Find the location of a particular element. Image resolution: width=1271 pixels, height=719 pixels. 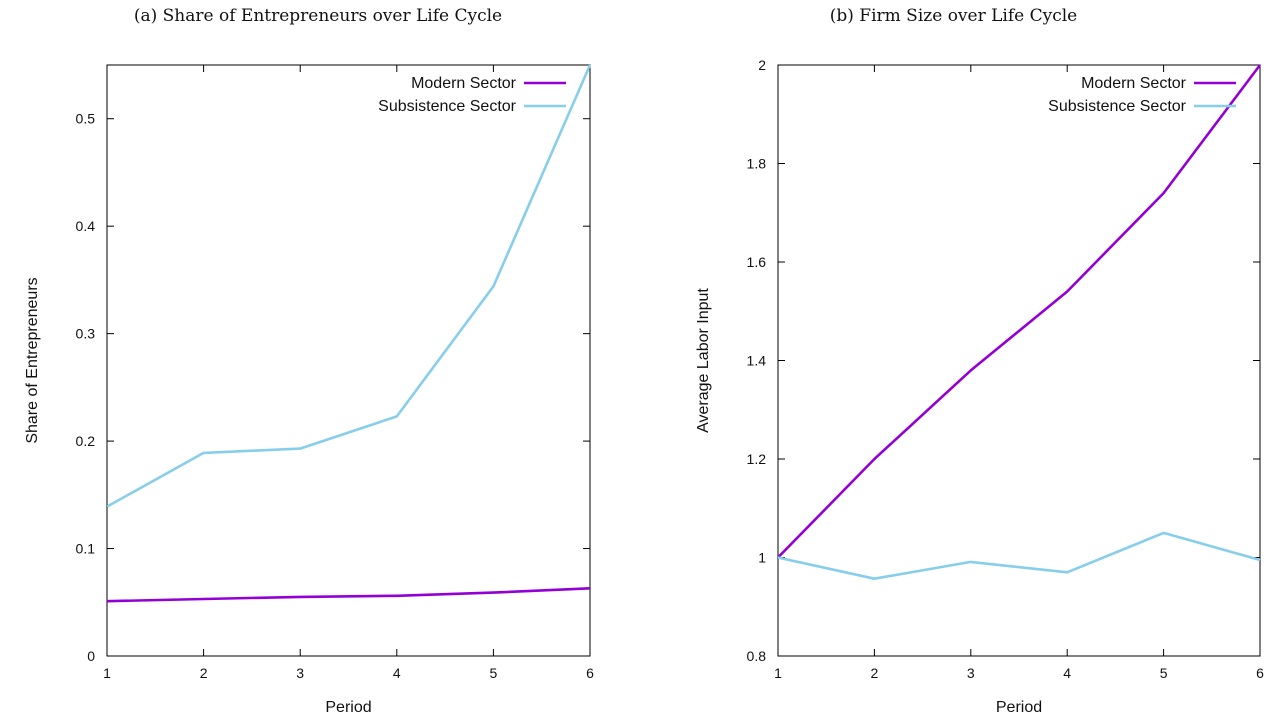

chart-b-xtick-label: 4 is located at coordinates (1067, 673).